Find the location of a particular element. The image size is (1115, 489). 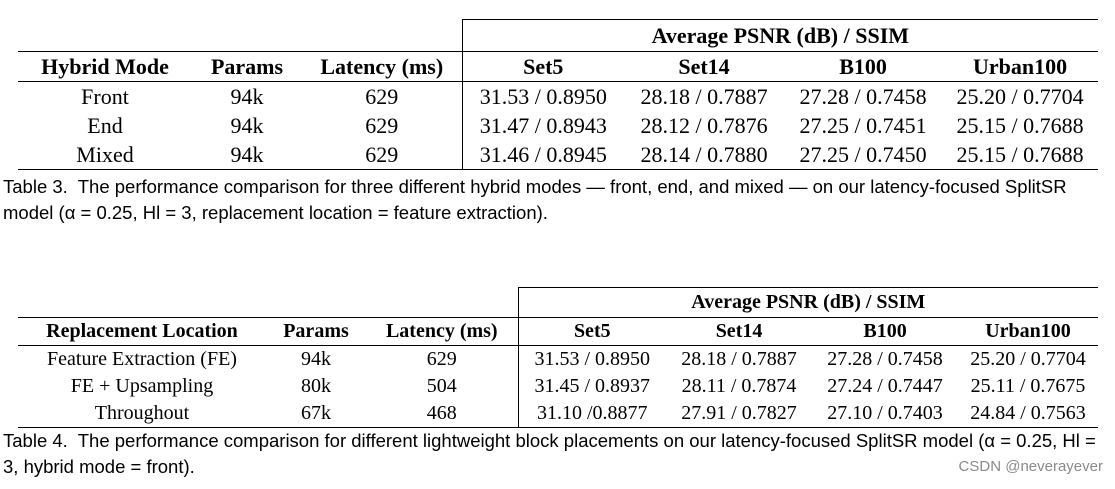

watermark: CSDN @neverayever is located at coordinates (1030, 466).